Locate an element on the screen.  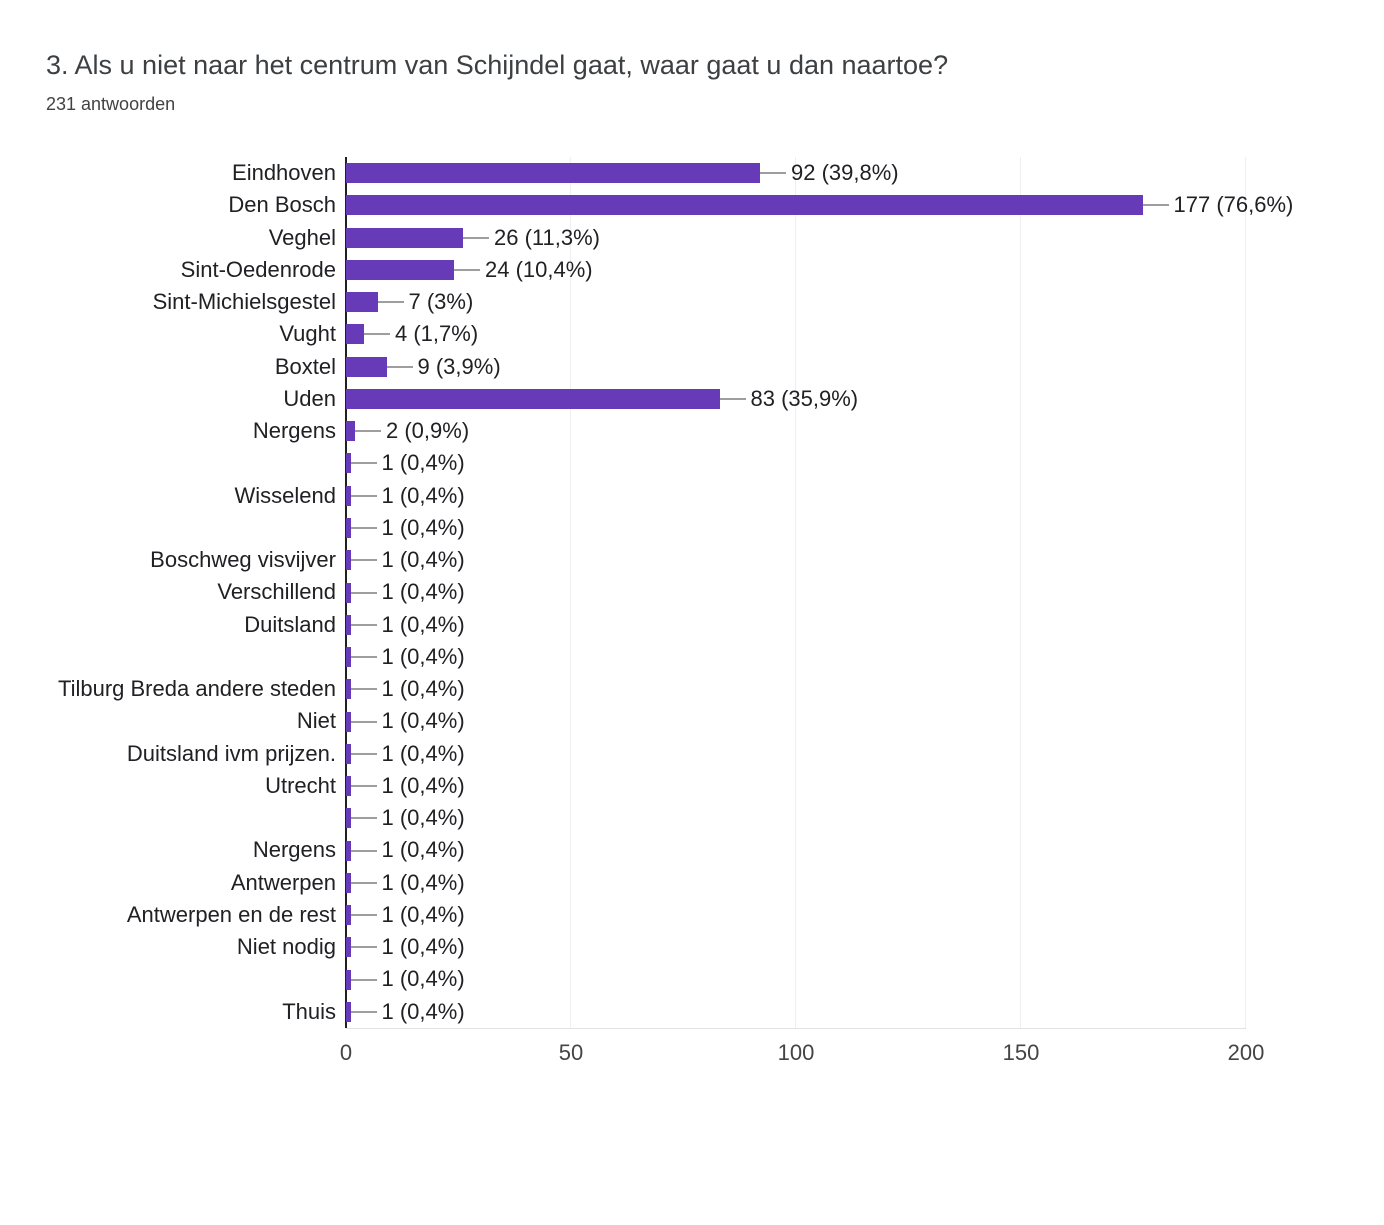
category-label: Veghel is located at coordinates (302, 237).